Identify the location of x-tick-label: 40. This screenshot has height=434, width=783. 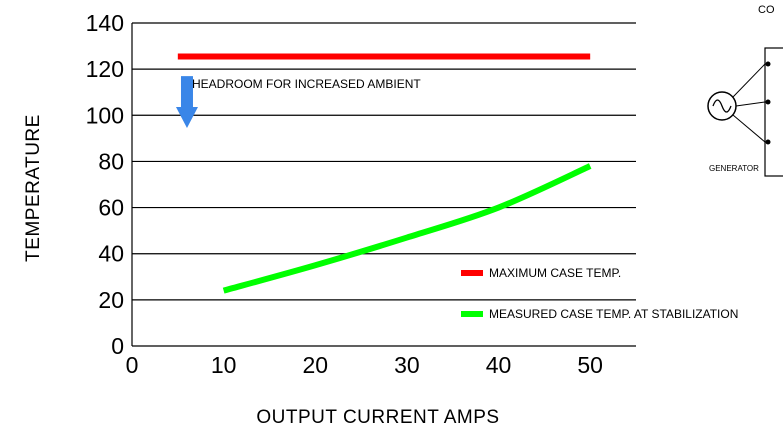
(499, 365).